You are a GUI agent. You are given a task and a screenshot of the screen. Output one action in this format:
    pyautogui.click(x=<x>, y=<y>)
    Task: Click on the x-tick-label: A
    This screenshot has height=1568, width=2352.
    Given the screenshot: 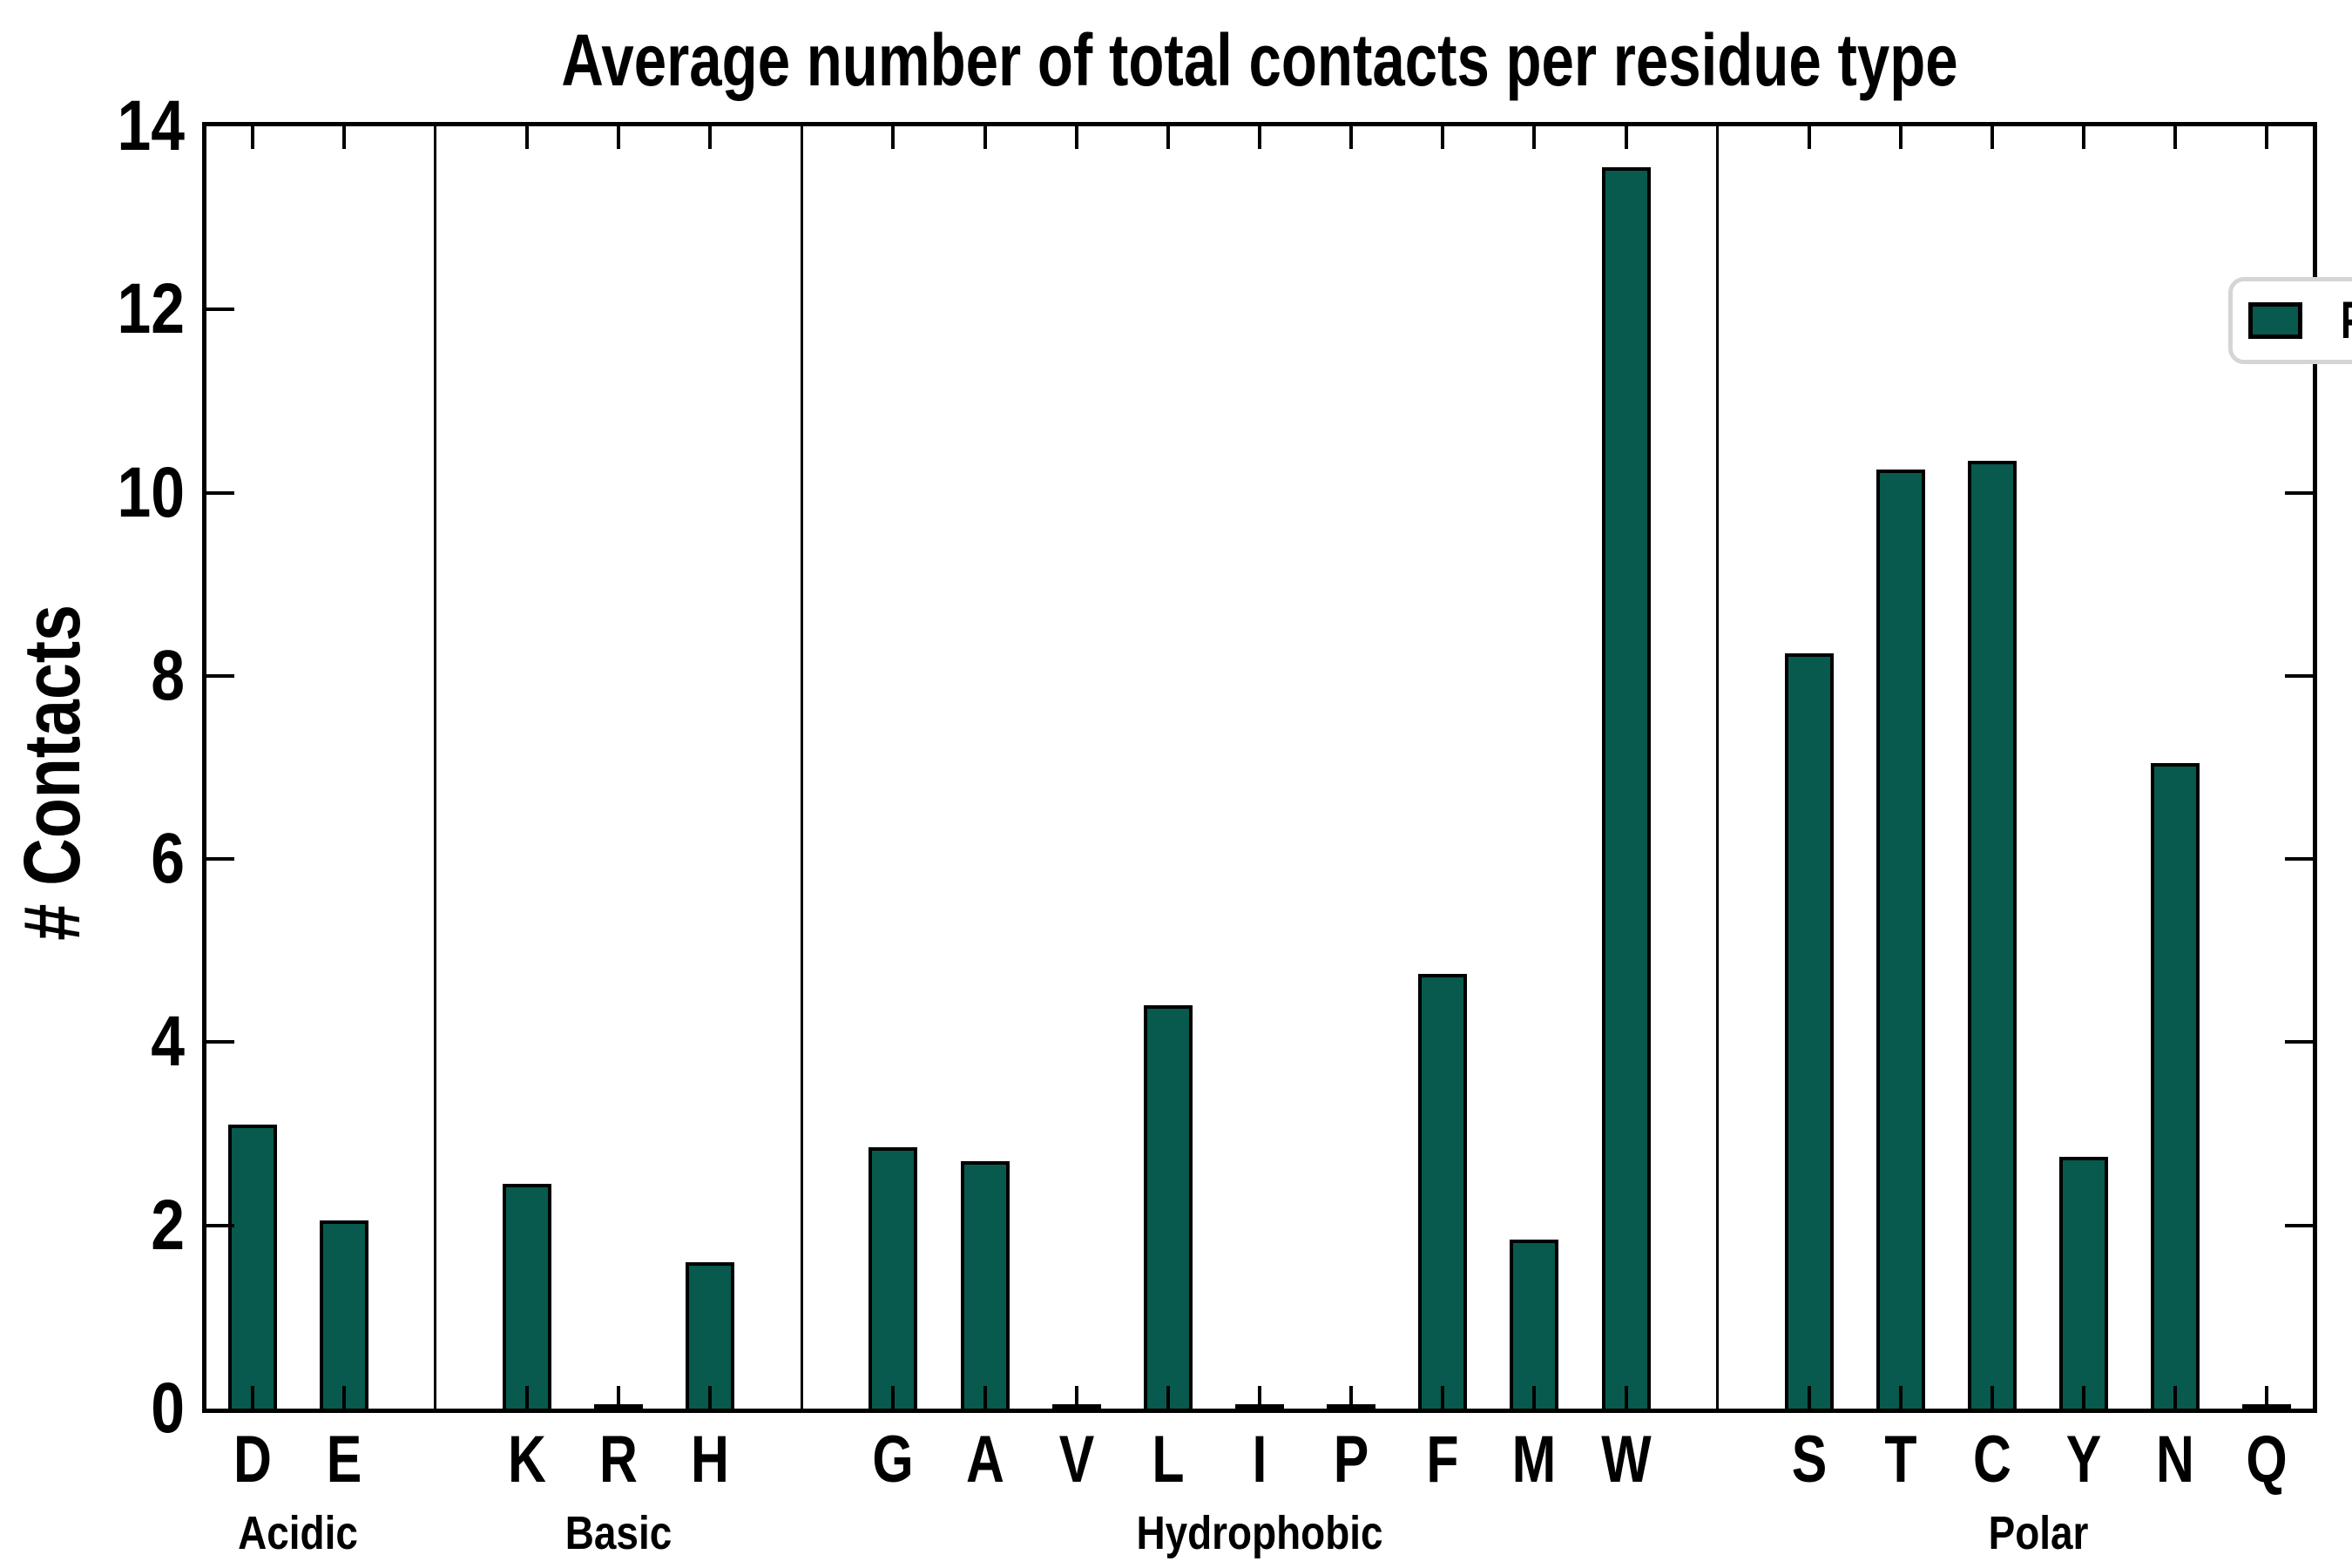 What is the action you would take?
    pyautogui.click(x=985, y=1460)
    